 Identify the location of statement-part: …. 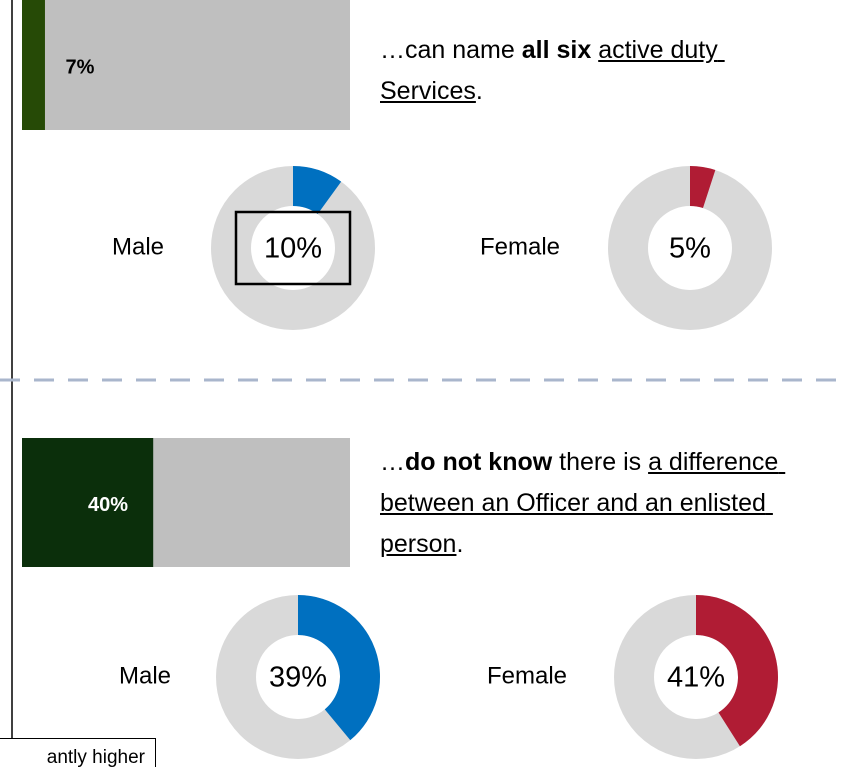
(392, 462).